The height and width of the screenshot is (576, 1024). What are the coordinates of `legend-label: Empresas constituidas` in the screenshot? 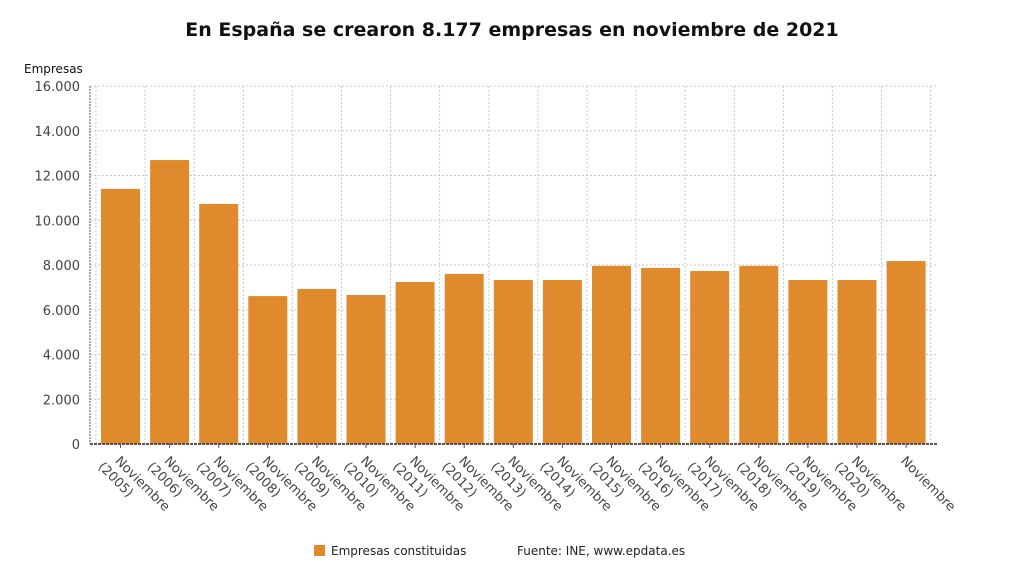 It's located at (398, 551).